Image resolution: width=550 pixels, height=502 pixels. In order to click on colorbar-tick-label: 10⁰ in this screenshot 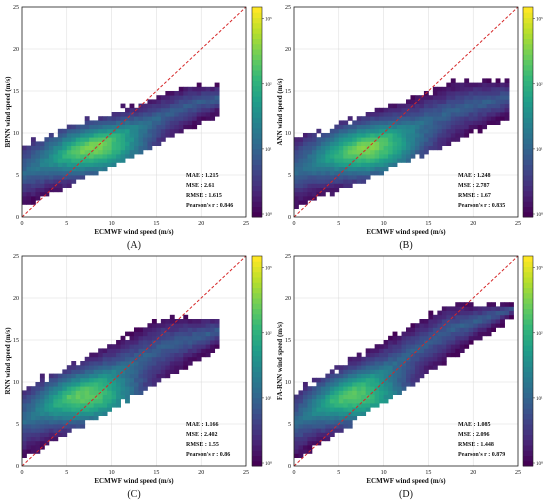, I will do `click(268, 464)`.